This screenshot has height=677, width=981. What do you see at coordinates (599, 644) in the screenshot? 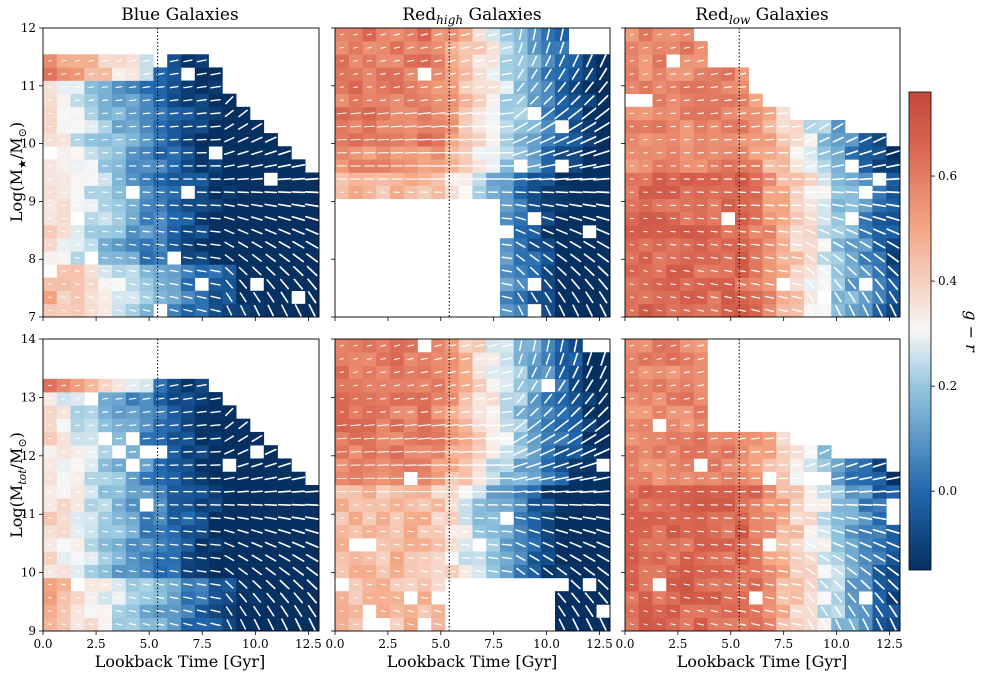
I see `x-tick-label: 12.5` at bounding box center [599, 644].